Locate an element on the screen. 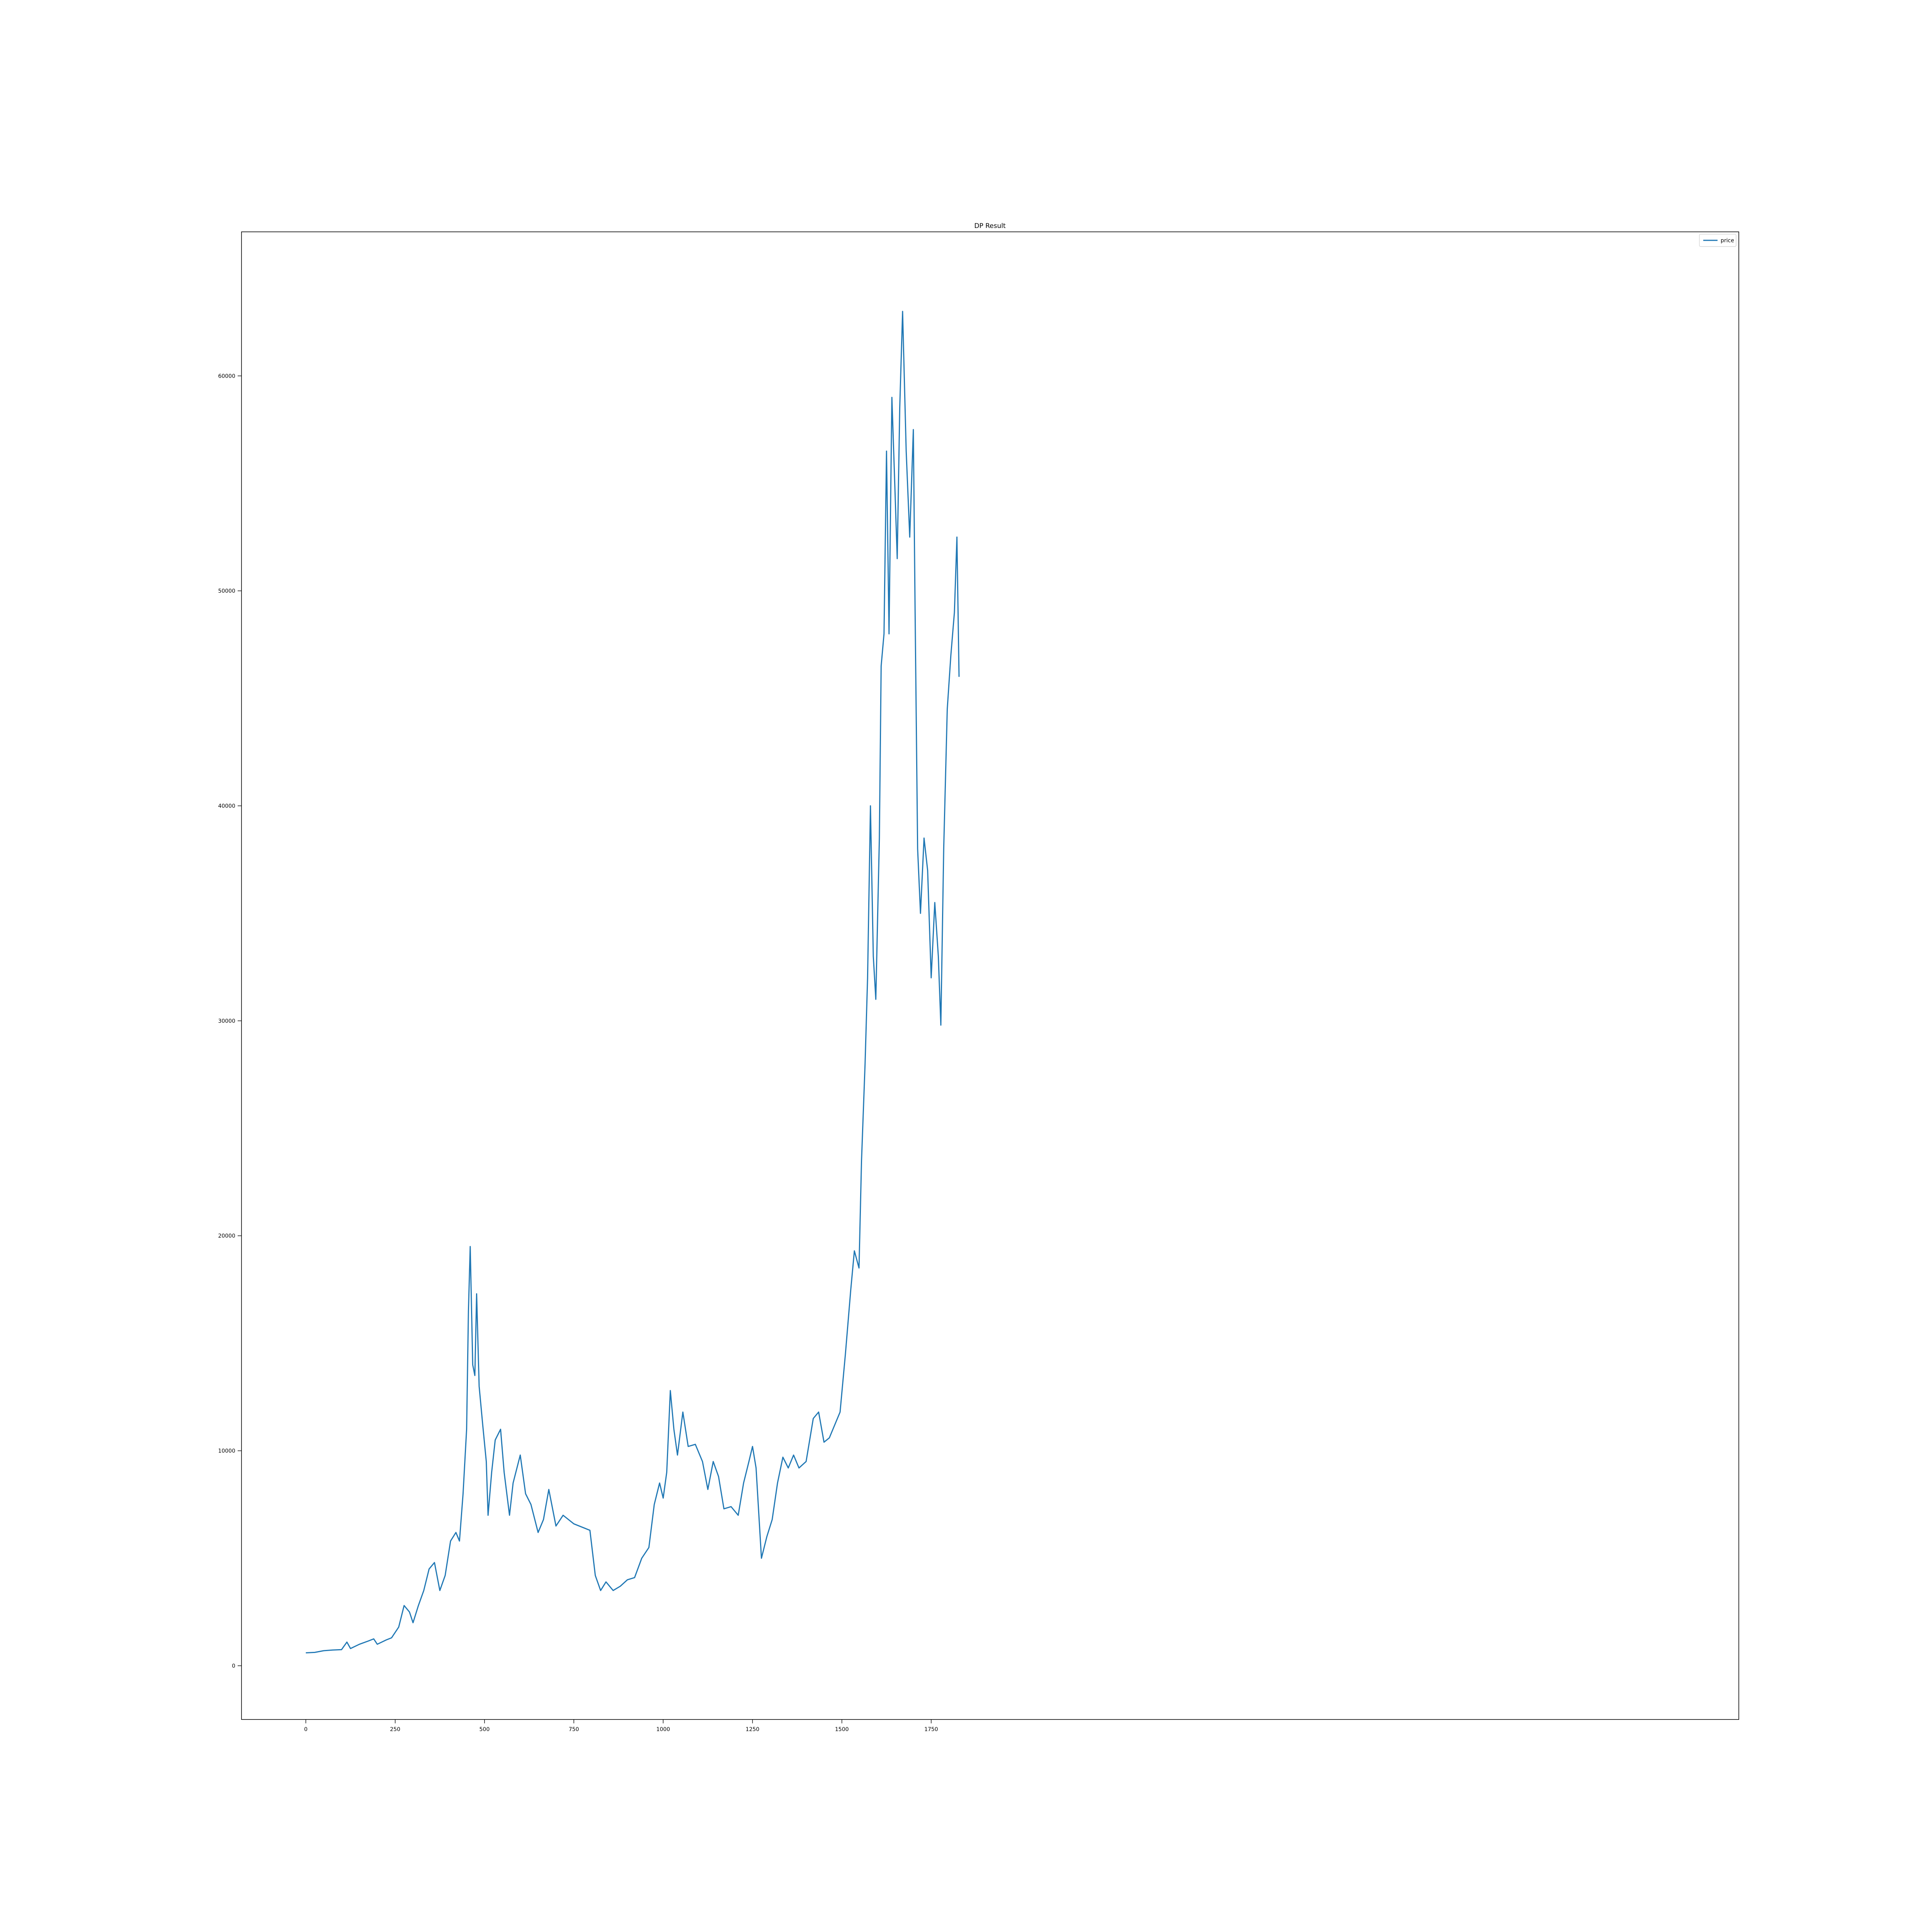 The height and width of the screenshot is (1932, 1932). legend-box is located at coordinates (1717, 241).